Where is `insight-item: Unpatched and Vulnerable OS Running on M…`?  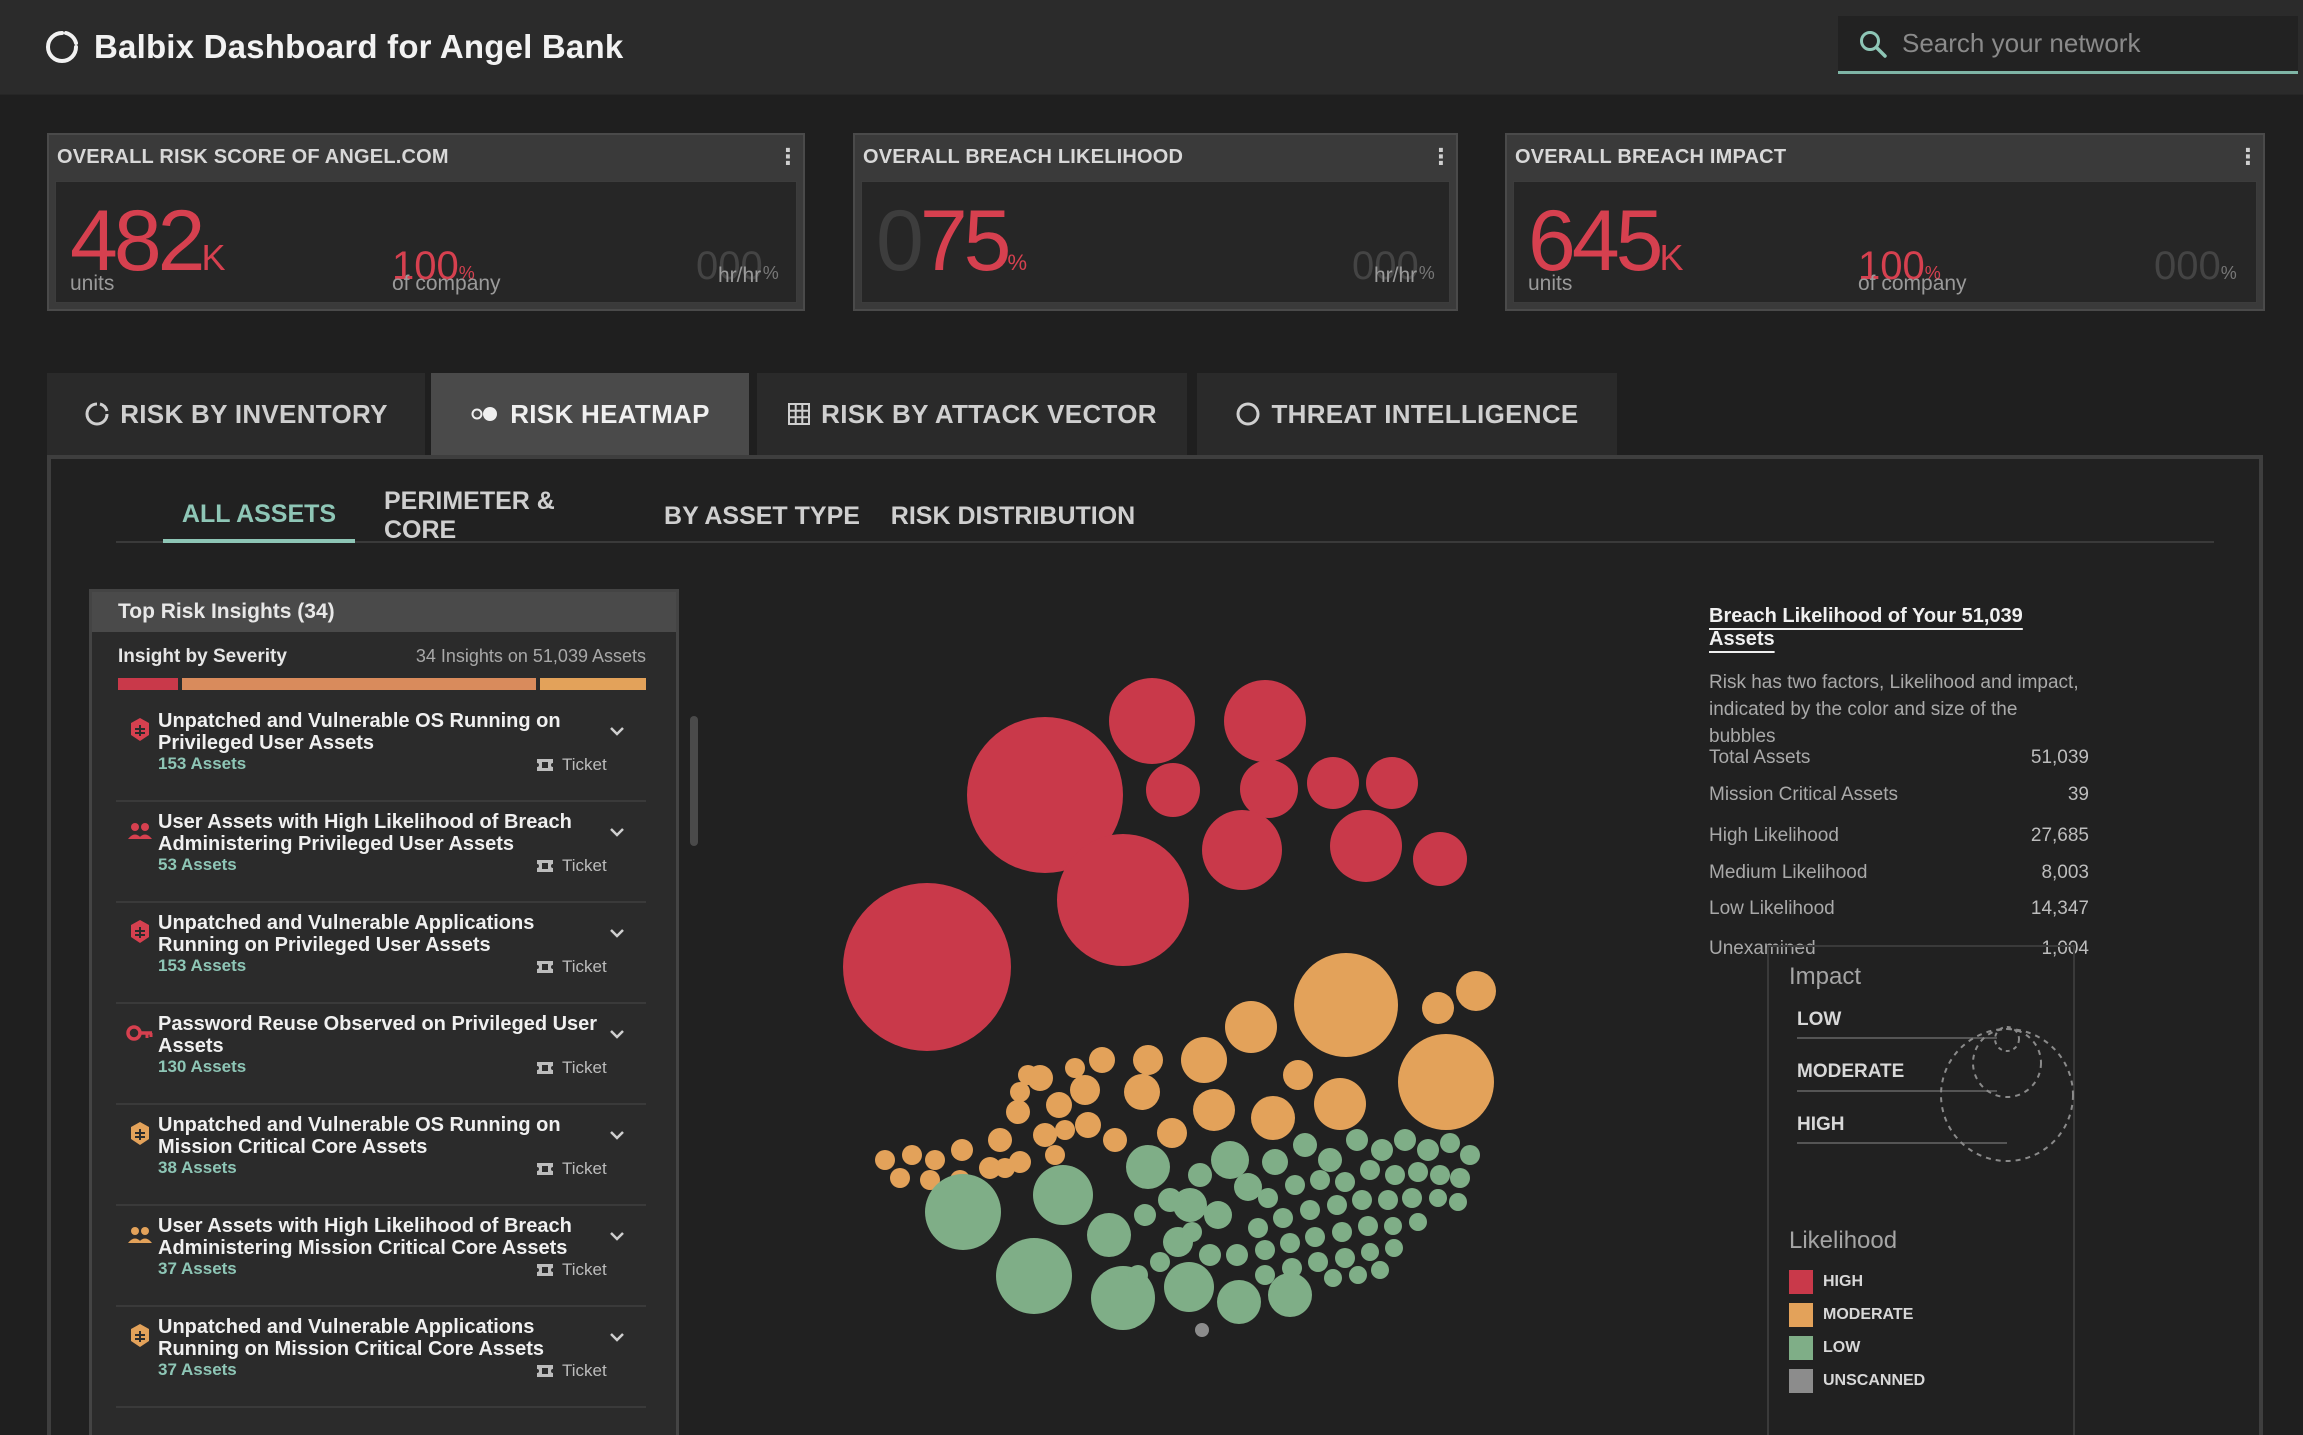
insight-item: Unpatched and Vulnerable OS Running on M… is located at coordinates (381, 1156).